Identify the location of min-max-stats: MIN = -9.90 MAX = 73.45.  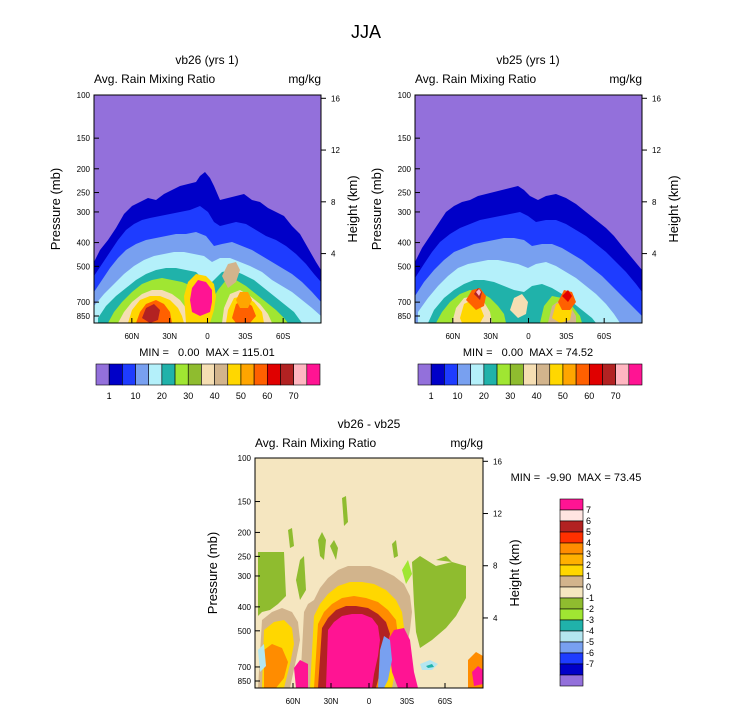
(576, 478).